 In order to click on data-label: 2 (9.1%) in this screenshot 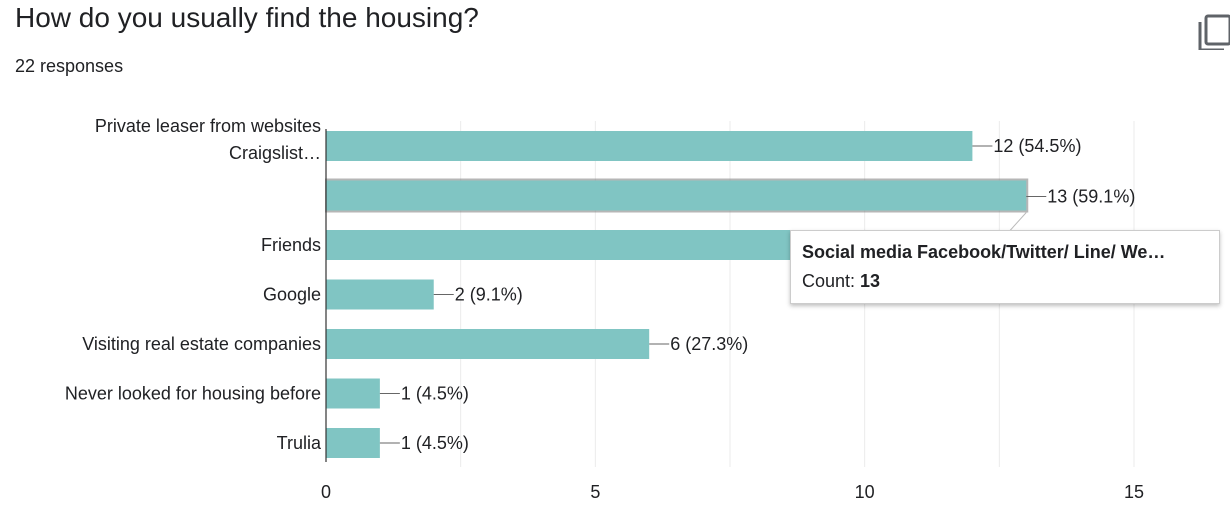, I will do `click(489, 295)`.